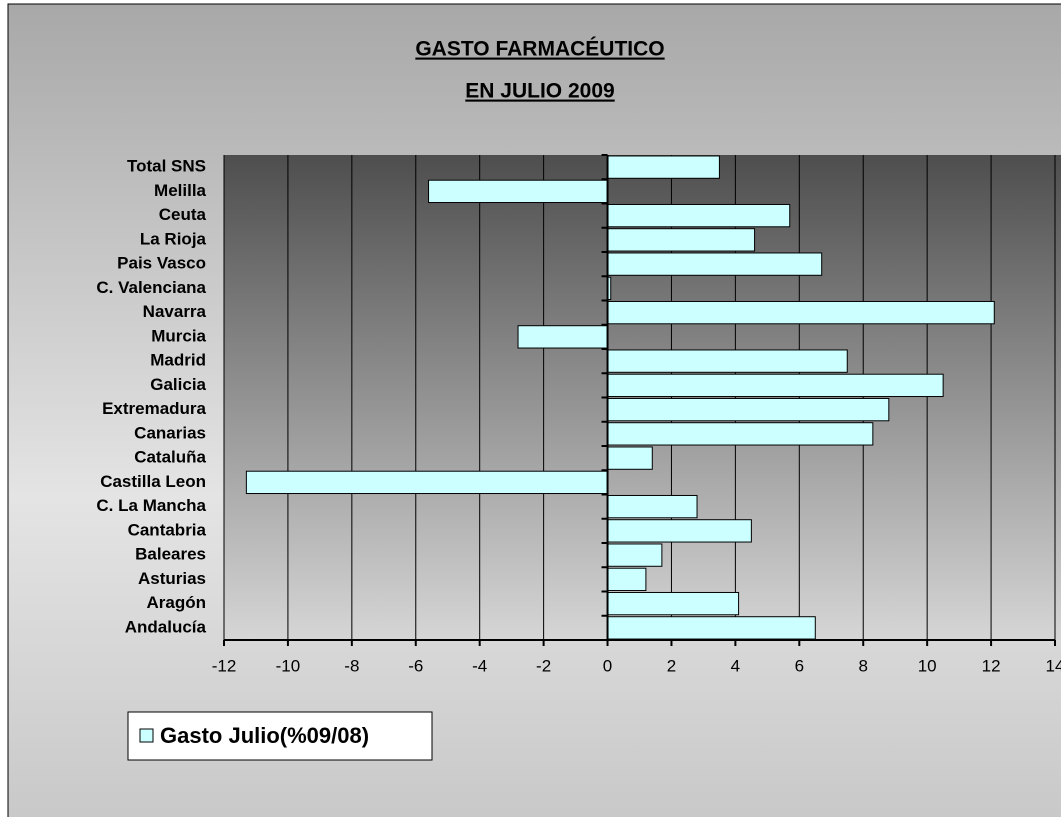 This screenshot has height=817, width=1061. Describe the element at coordinates (178, 384) in the screenshot. I see `y-tick-label: Galicia` at that location.